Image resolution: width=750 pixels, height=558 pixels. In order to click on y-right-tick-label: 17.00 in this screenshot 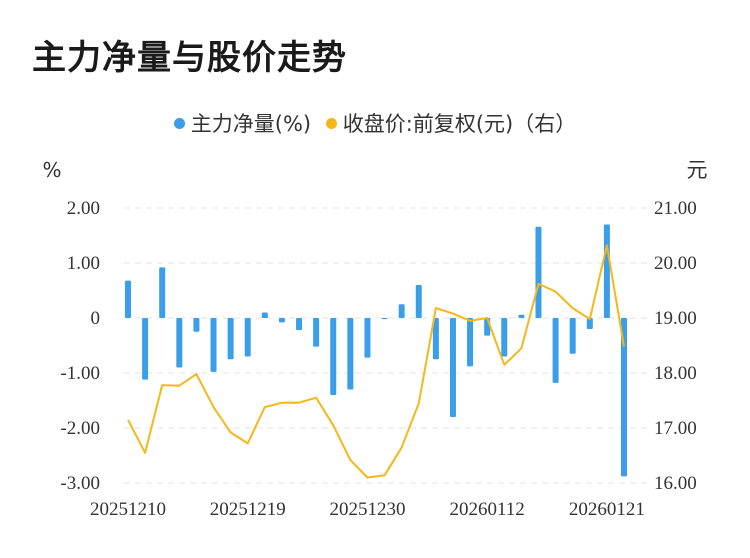, I will do `click(675, 428)`.